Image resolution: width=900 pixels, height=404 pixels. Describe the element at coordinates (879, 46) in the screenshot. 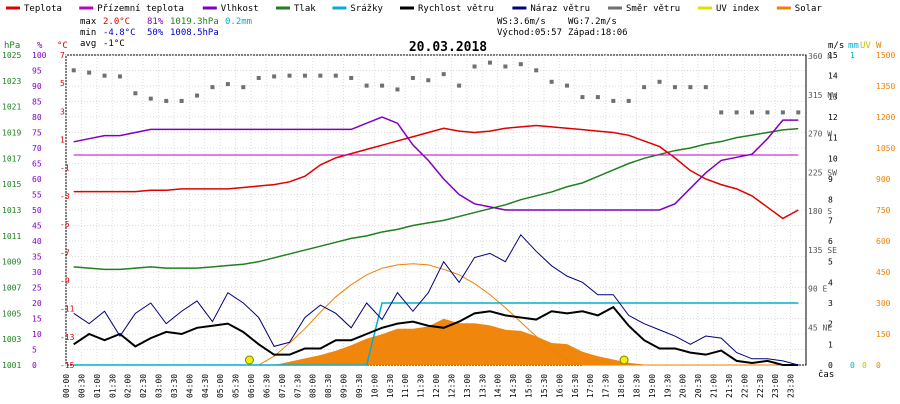

I see `axis-unit-w: W` at that location.